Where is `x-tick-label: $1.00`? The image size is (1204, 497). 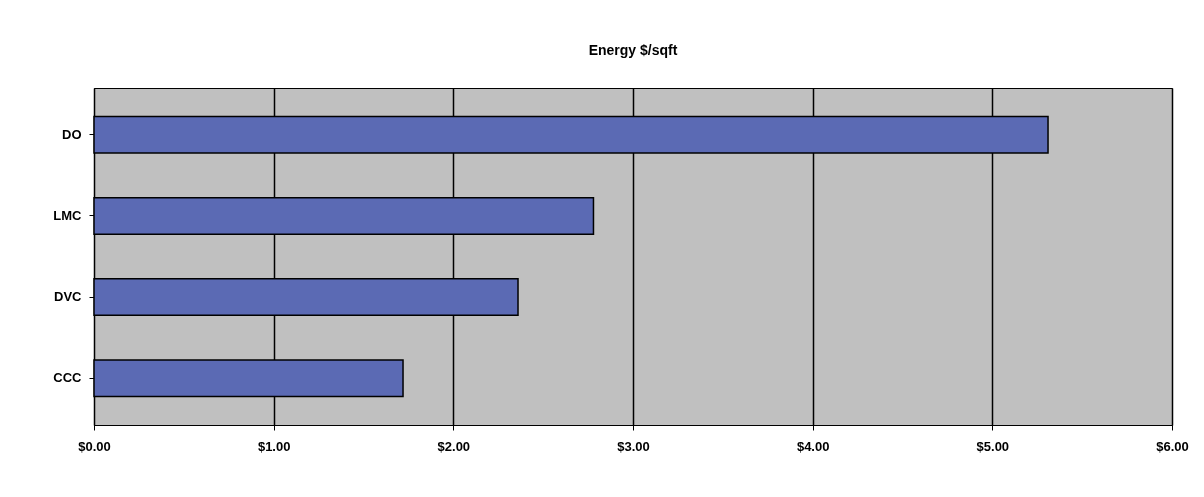
x-tick-label: $1.00 is located at coordinates (274, 446).